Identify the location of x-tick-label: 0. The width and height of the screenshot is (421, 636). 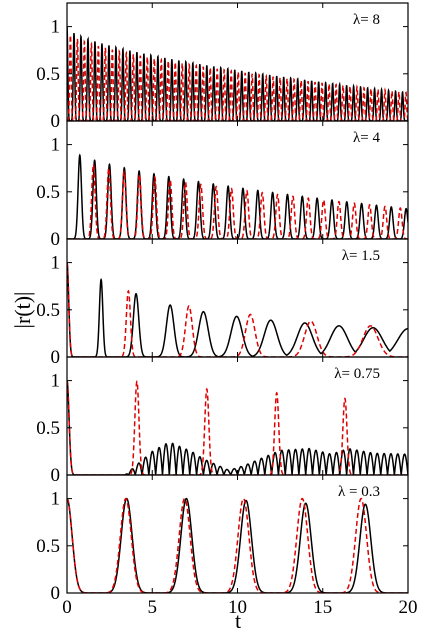
(67, 607).